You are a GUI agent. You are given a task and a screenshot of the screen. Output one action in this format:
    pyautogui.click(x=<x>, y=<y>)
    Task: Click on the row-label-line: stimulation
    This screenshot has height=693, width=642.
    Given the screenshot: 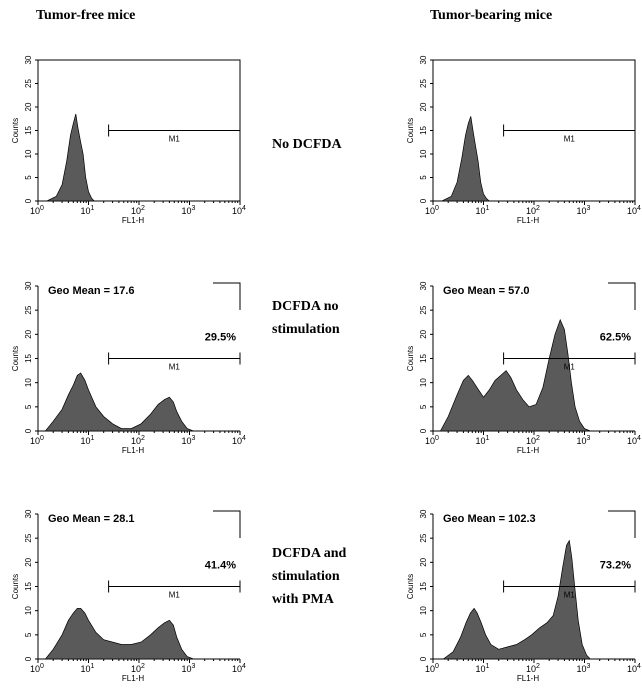 What is the action you would take?
    pyautogui.click(x=306, y=576)
    